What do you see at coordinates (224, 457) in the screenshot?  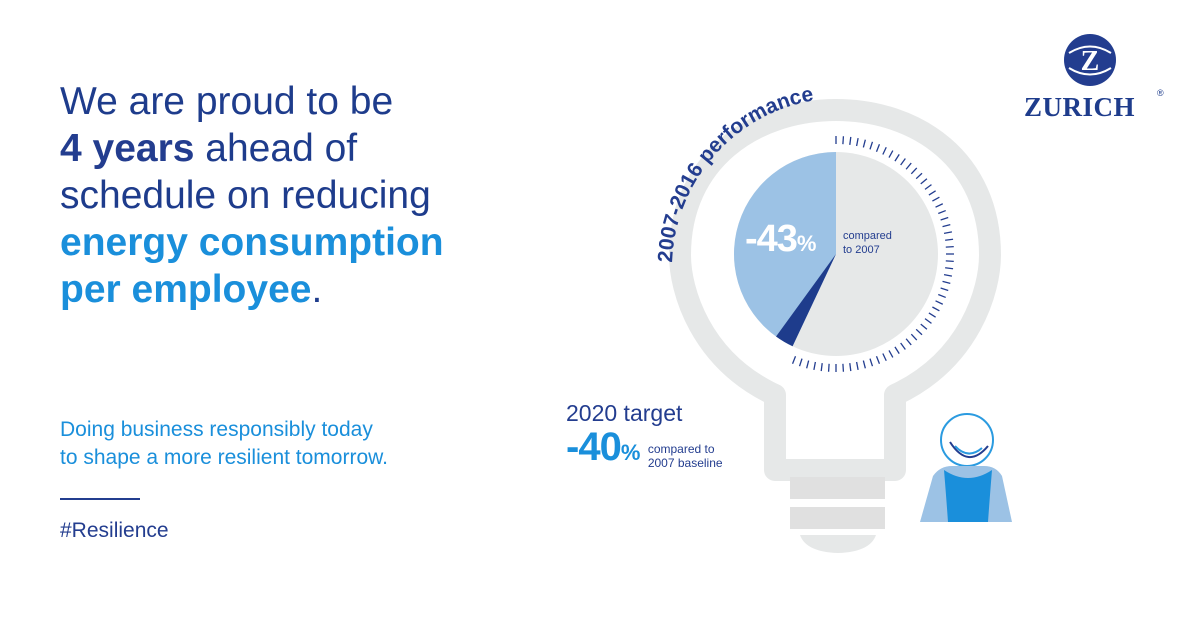 I see `subheading-line-2: to shape a more resilient tomorrow.` at bounding box center [224, 457].